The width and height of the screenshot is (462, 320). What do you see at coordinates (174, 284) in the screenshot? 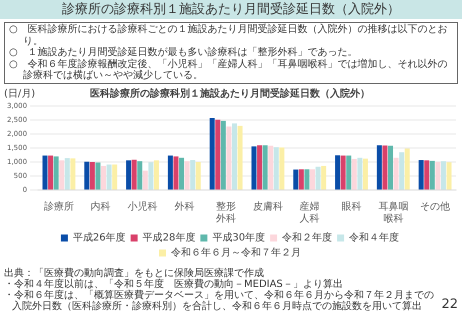
I see `text: ・令和４年度以前は、「令和５年度 医療費の動向－MEDIAS－」より算出` at bounding box center [174, 284].